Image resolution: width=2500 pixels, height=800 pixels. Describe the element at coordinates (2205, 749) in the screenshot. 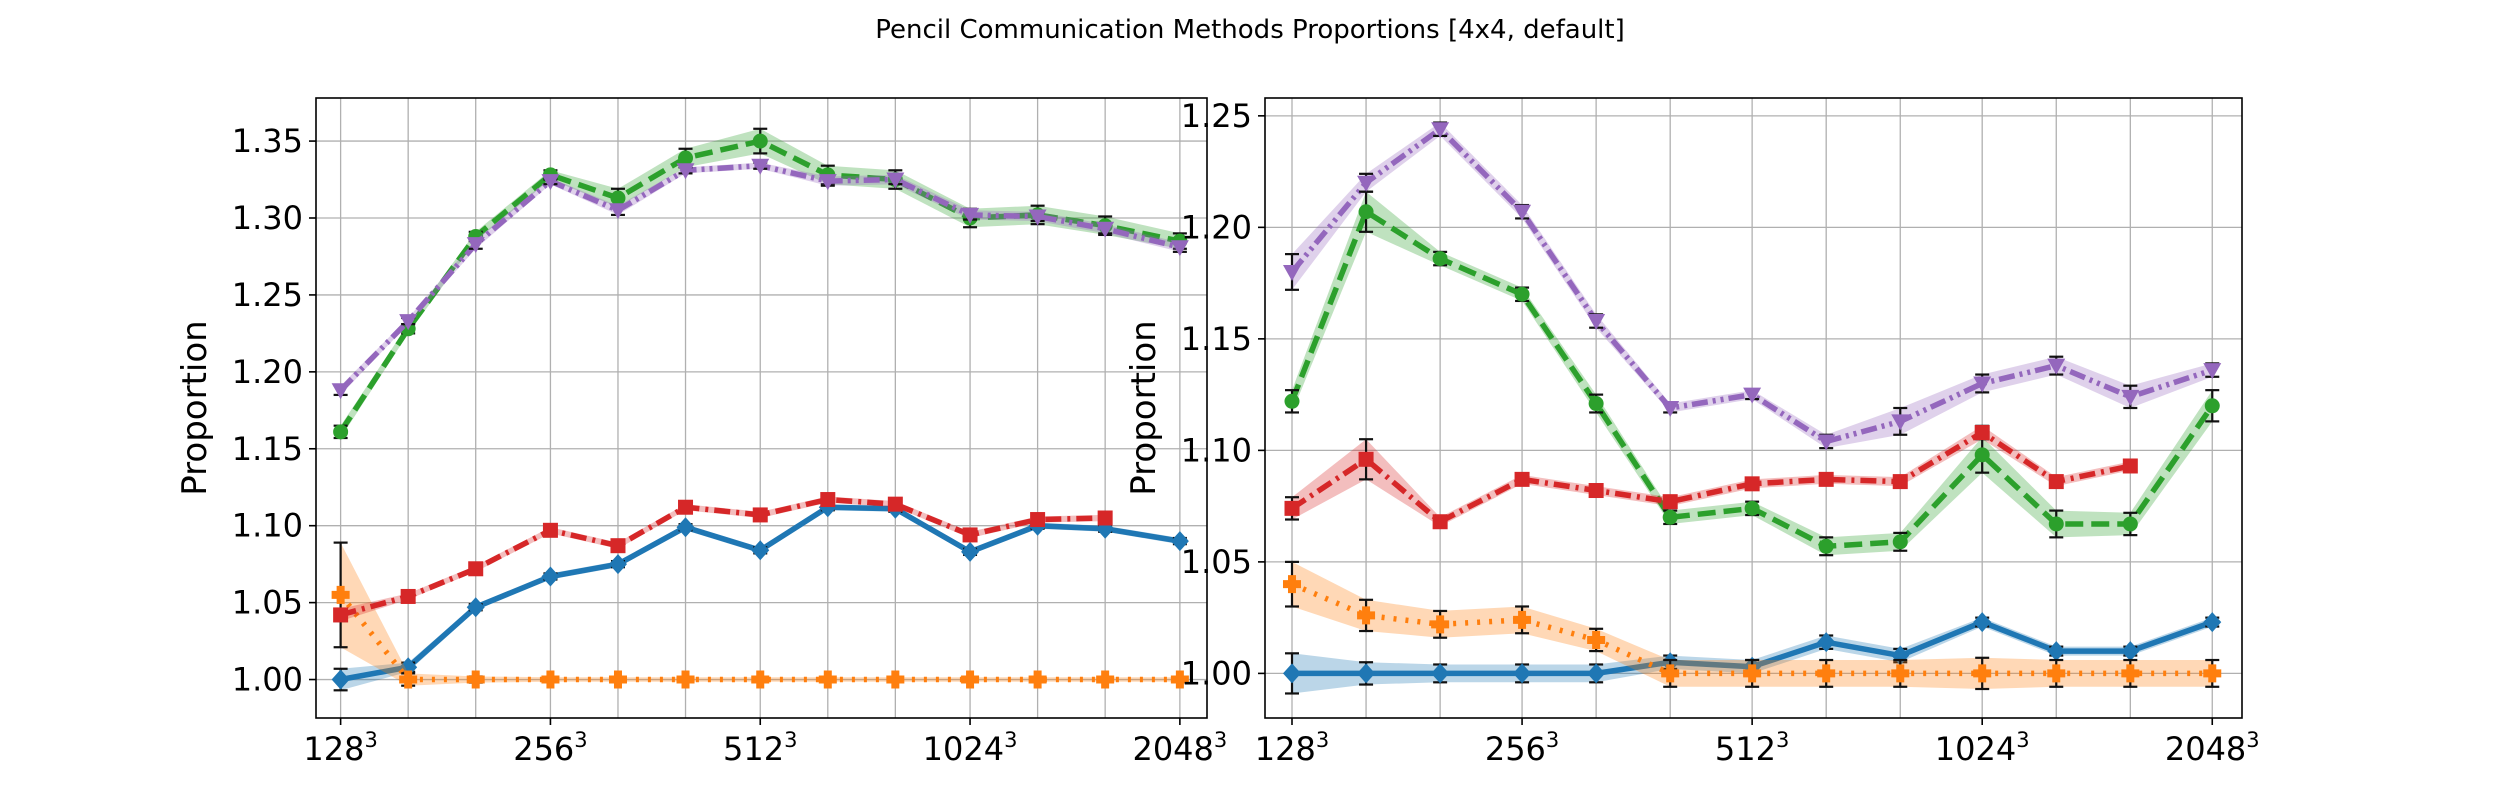

I see `x-tick-base: 2048` at that location.